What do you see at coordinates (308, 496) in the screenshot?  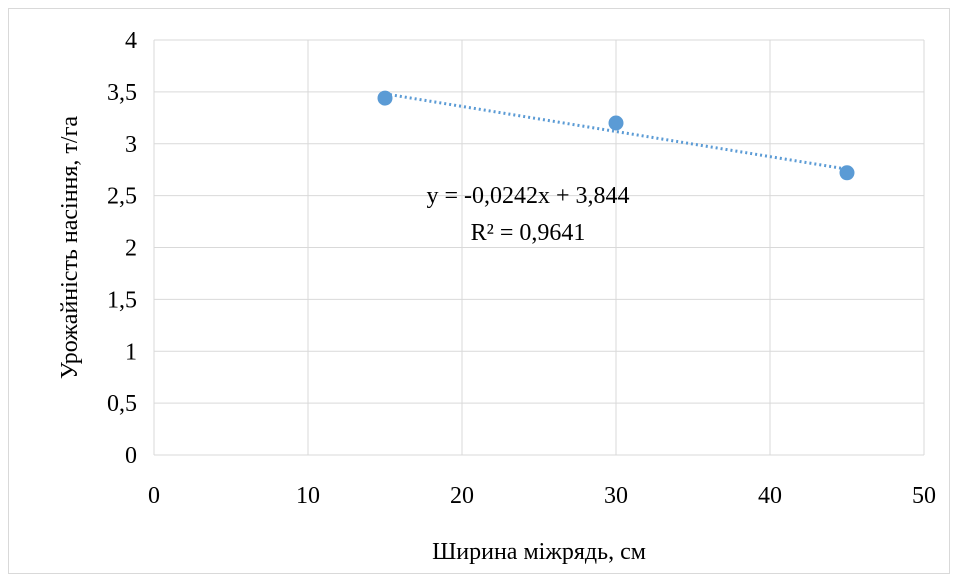 I see `x-tick-label: 10` at bounding box center [308, 496].